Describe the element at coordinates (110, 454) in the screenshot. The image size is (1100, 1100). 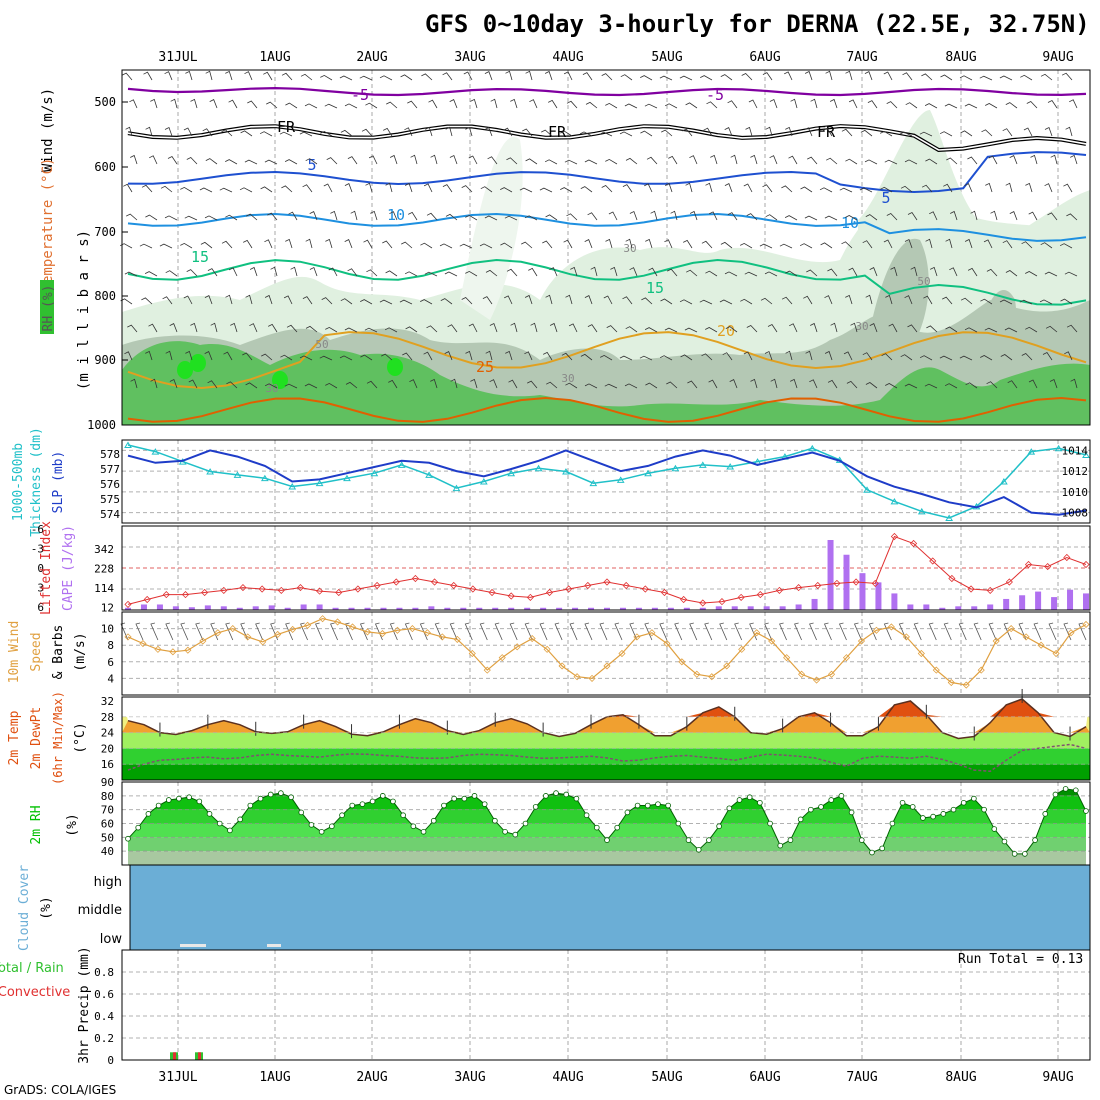
I see `thickness-tick: 578` at that location.